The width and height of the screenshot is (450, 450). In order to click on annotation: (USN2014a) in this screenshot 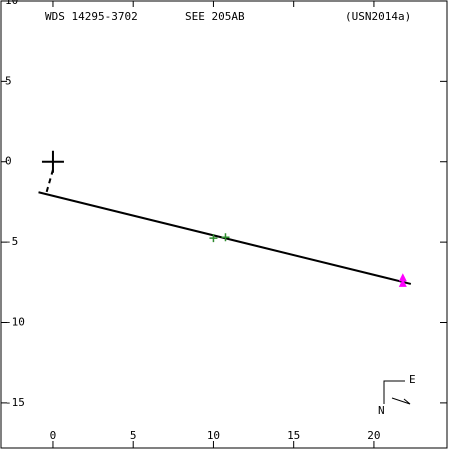, I will do `click(378, 16)`.